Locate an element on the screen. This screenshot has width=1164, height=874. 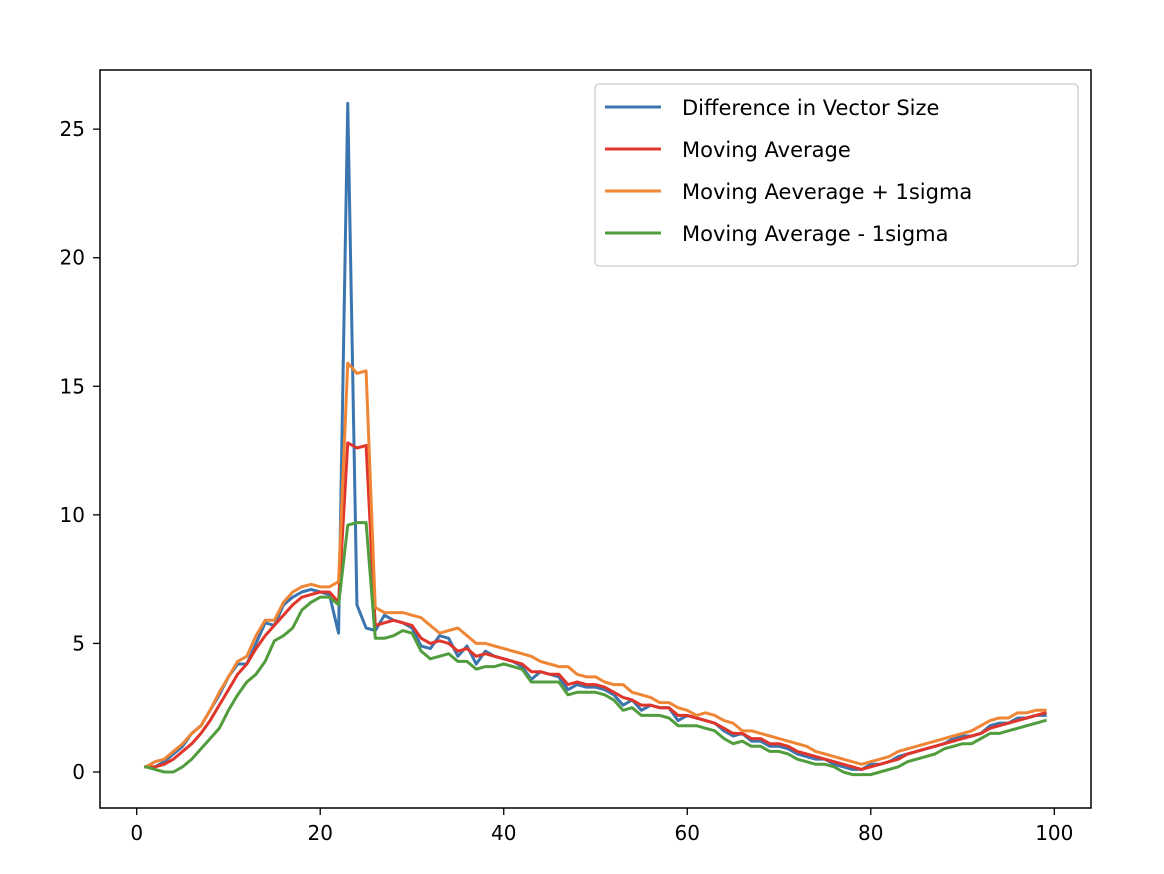
y-tick-label: 10 is located at coordinates (72, 515).